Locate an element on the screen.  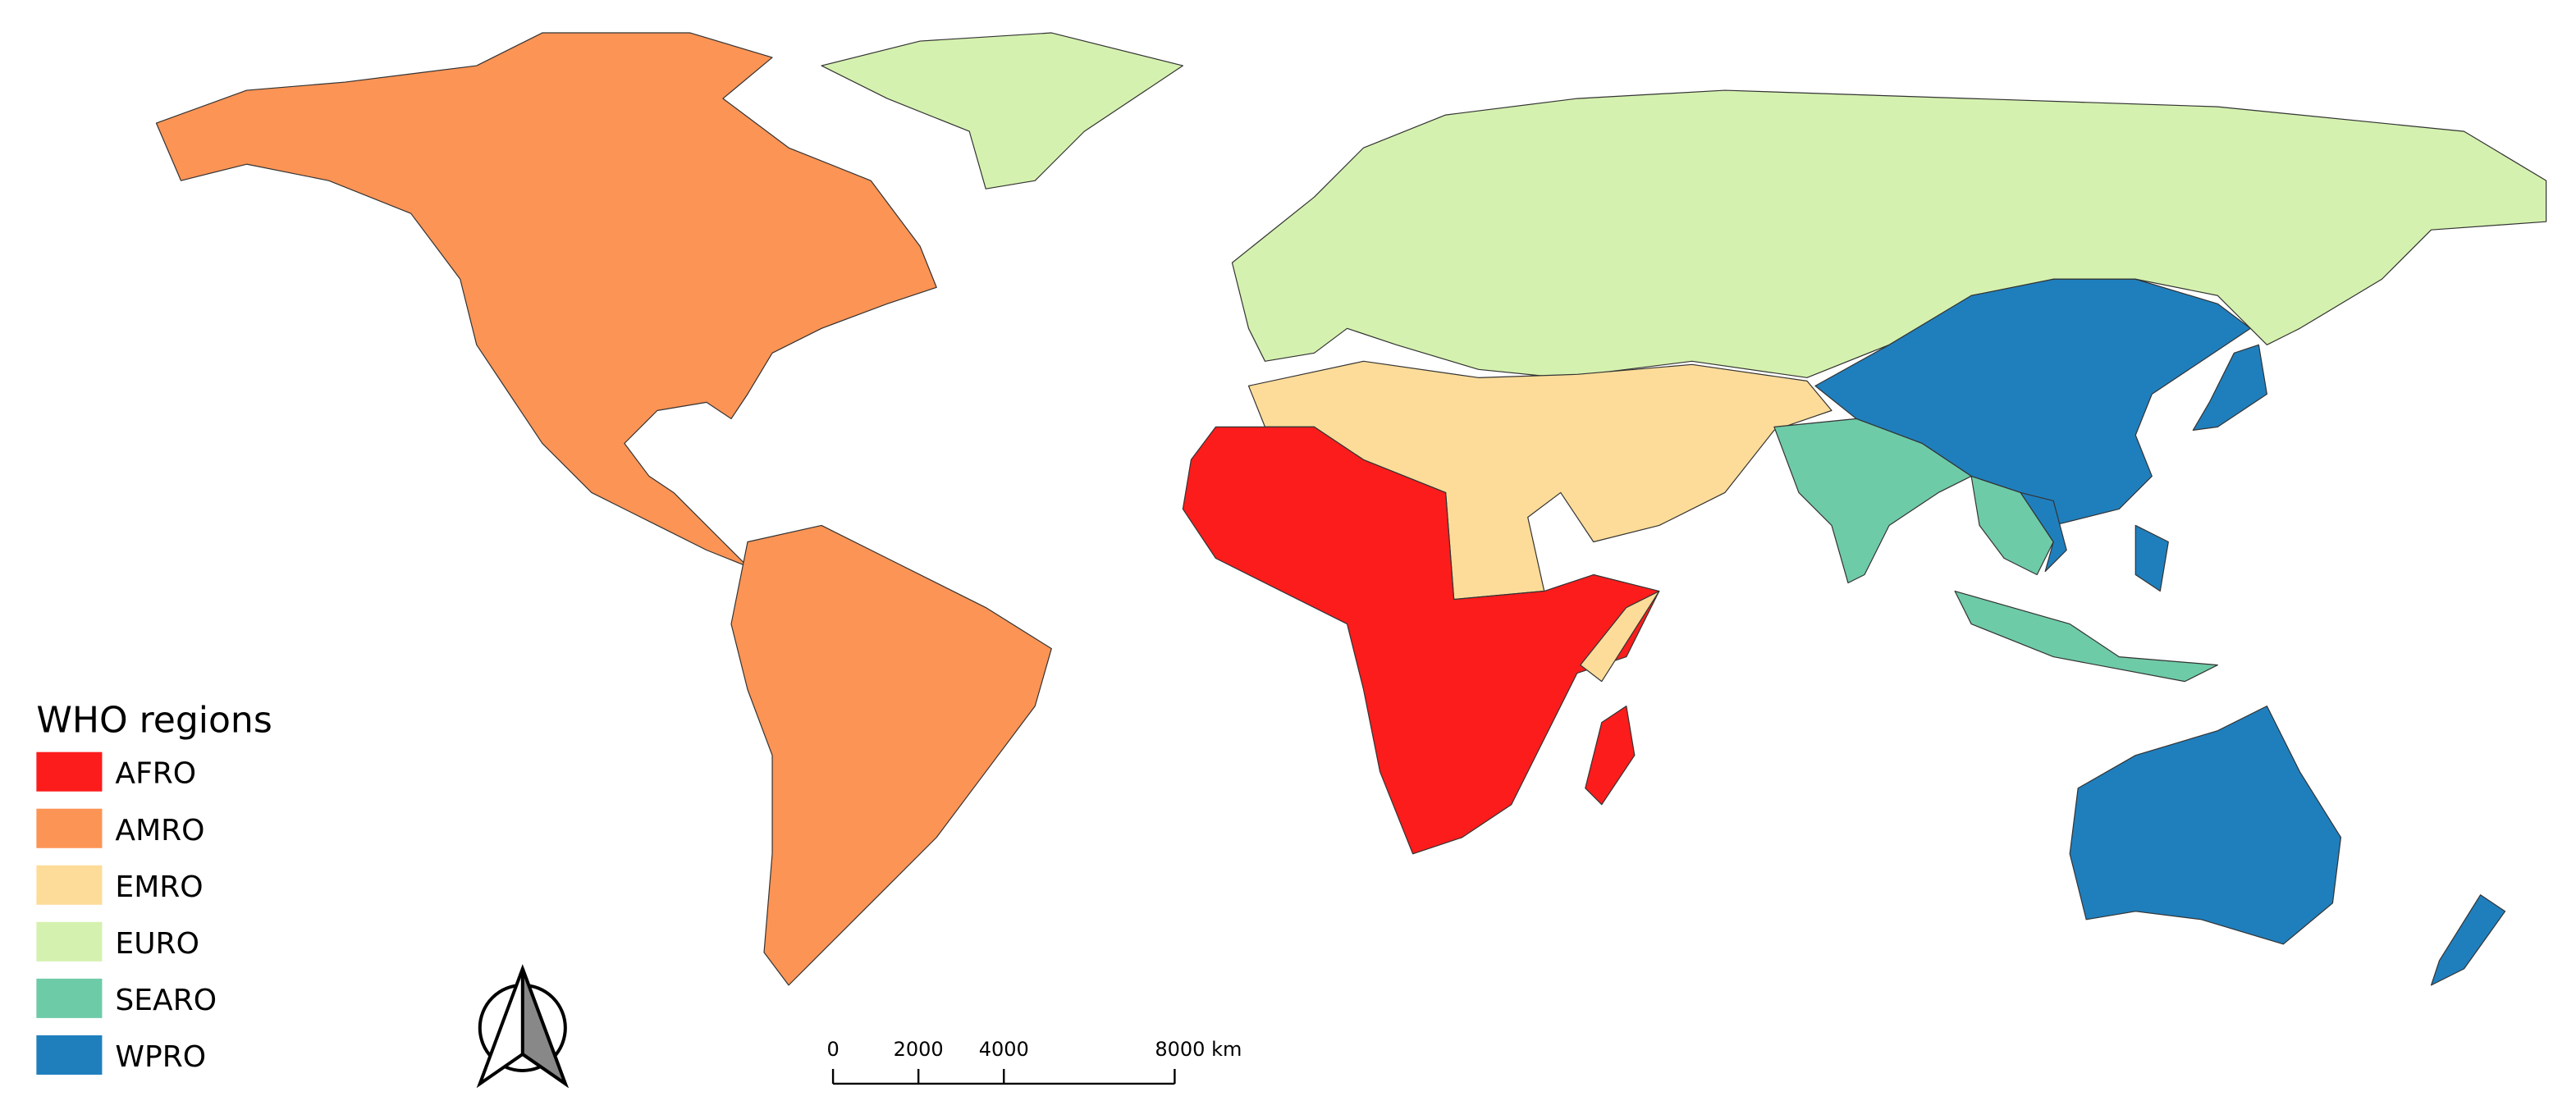
legend-label: EMRO is located at coordinates (159, 887).